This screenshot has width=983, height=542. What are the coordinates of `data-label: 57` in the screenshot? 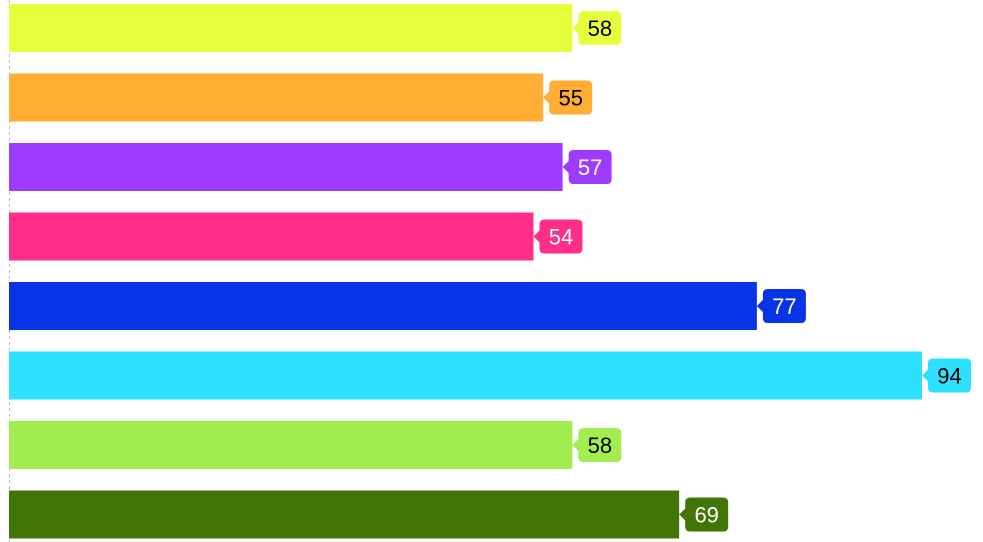 It's located at (587, 167).